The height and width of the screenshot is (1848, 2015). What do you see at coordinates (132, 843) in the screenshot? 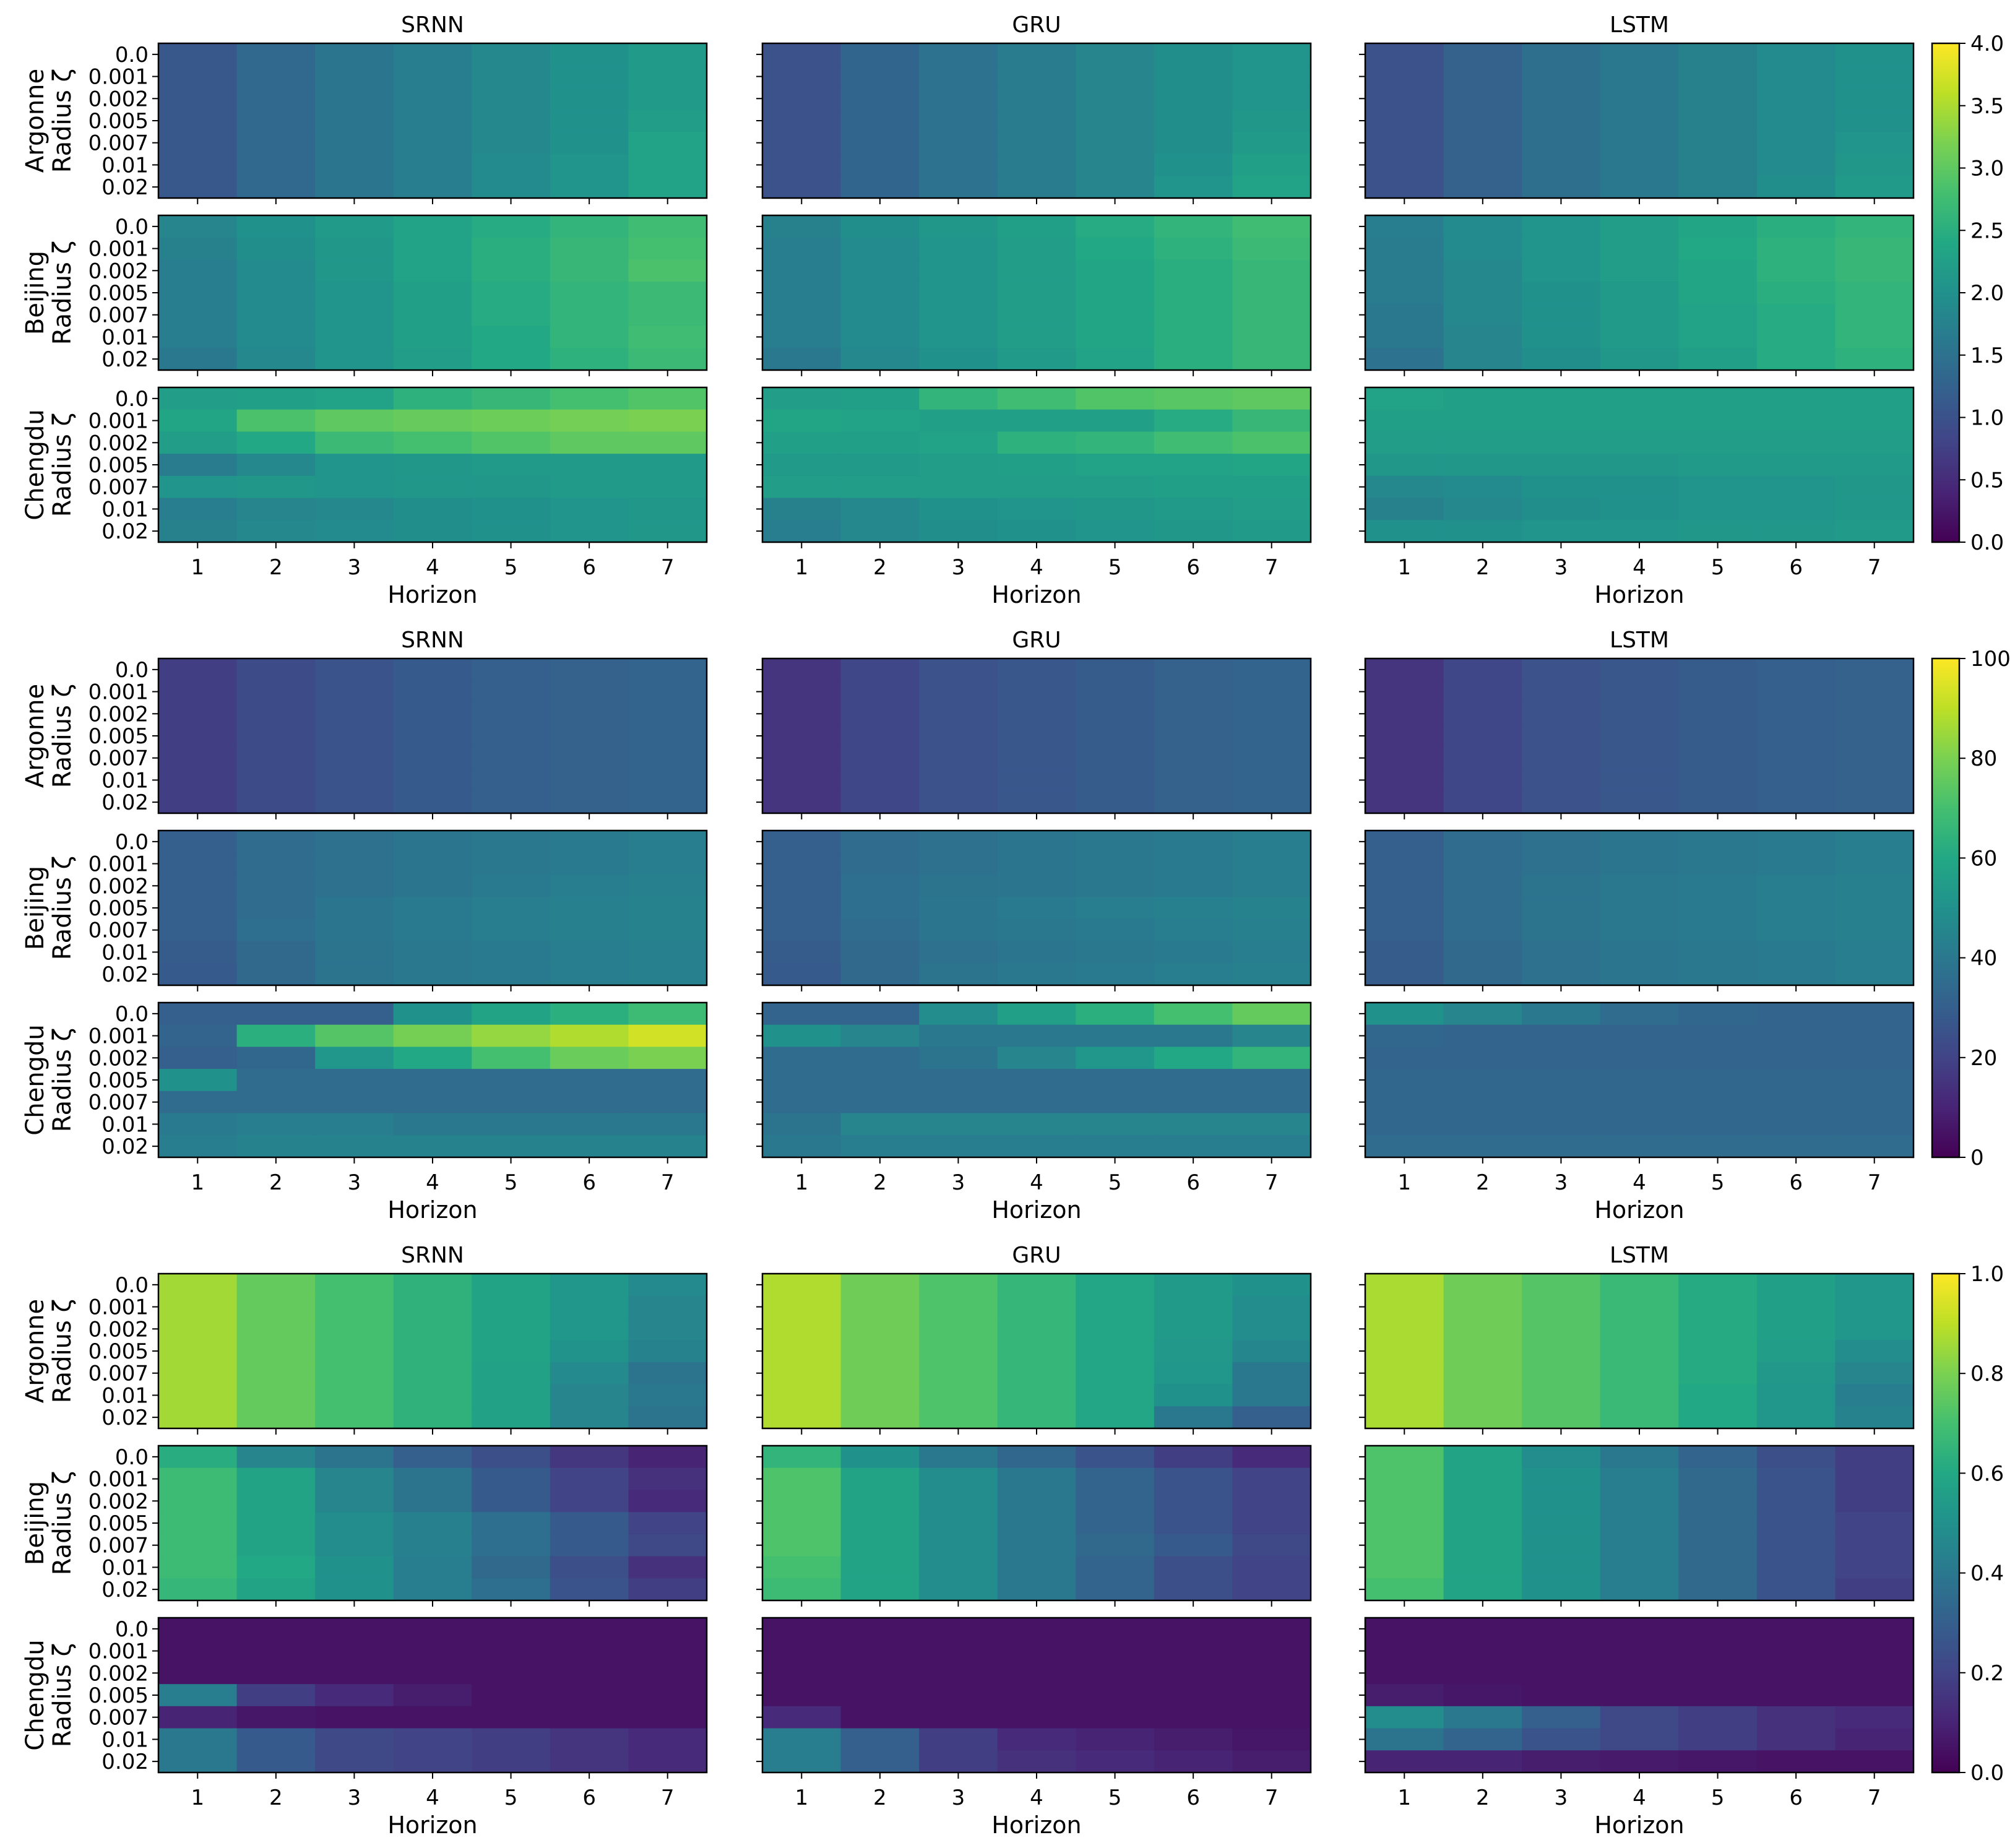
I see `y-tick-label: 0.0` at bounding box center [132, 843].